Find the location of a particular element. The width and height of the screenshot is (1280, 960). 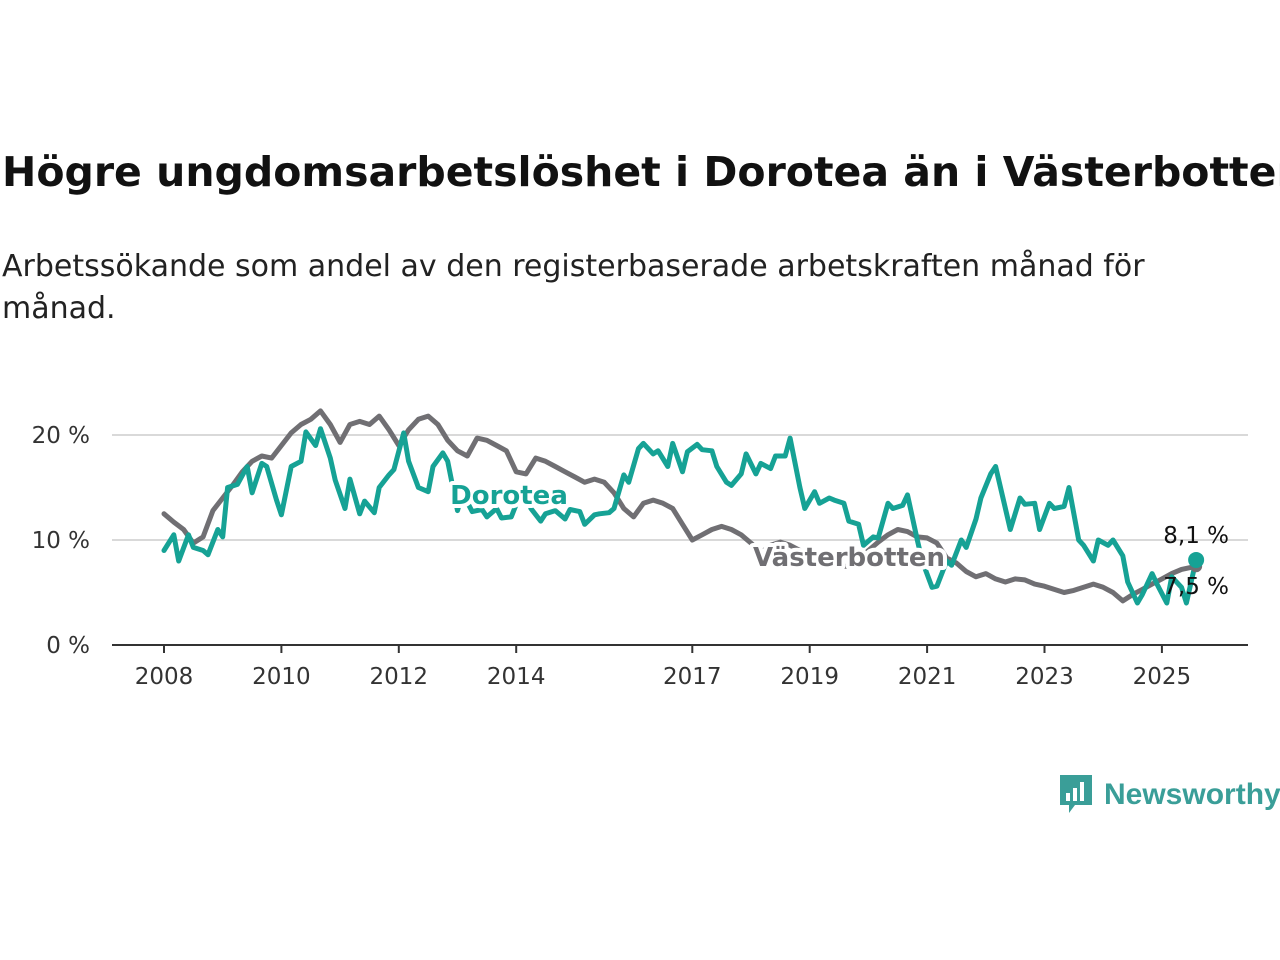

y-tick-label: 0 % is located at coordinates (68, 646).